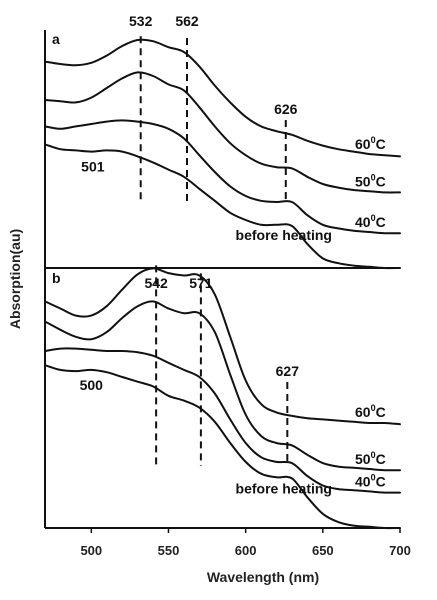  What do you see at coordinates (288, 371) in the screenshot?
I see `peak-label-627: 627` at bounding box center [288, 371].